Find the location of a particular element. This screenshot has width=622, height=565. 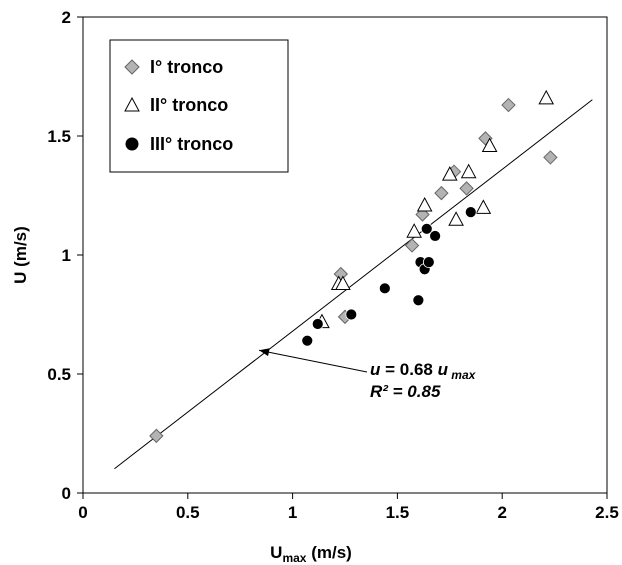

legend-circle-marker is located at coordinates (132, 144).